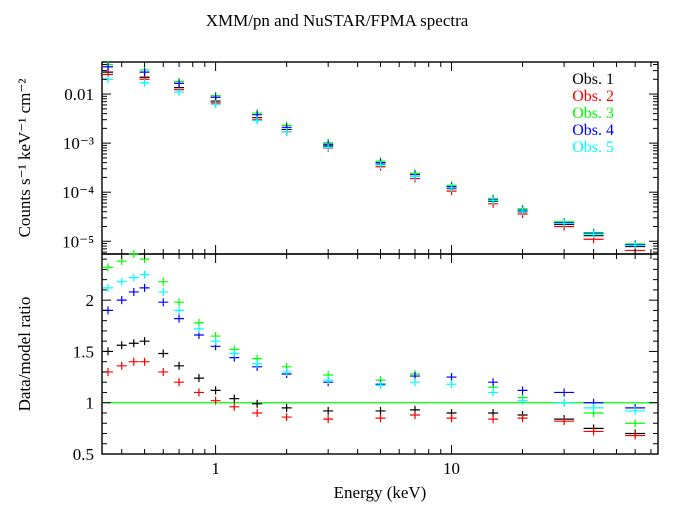  Describe the element at coordinates (83, 351) in the screenshot. I see `ratio-y-tick-label: 1.5` at that location.